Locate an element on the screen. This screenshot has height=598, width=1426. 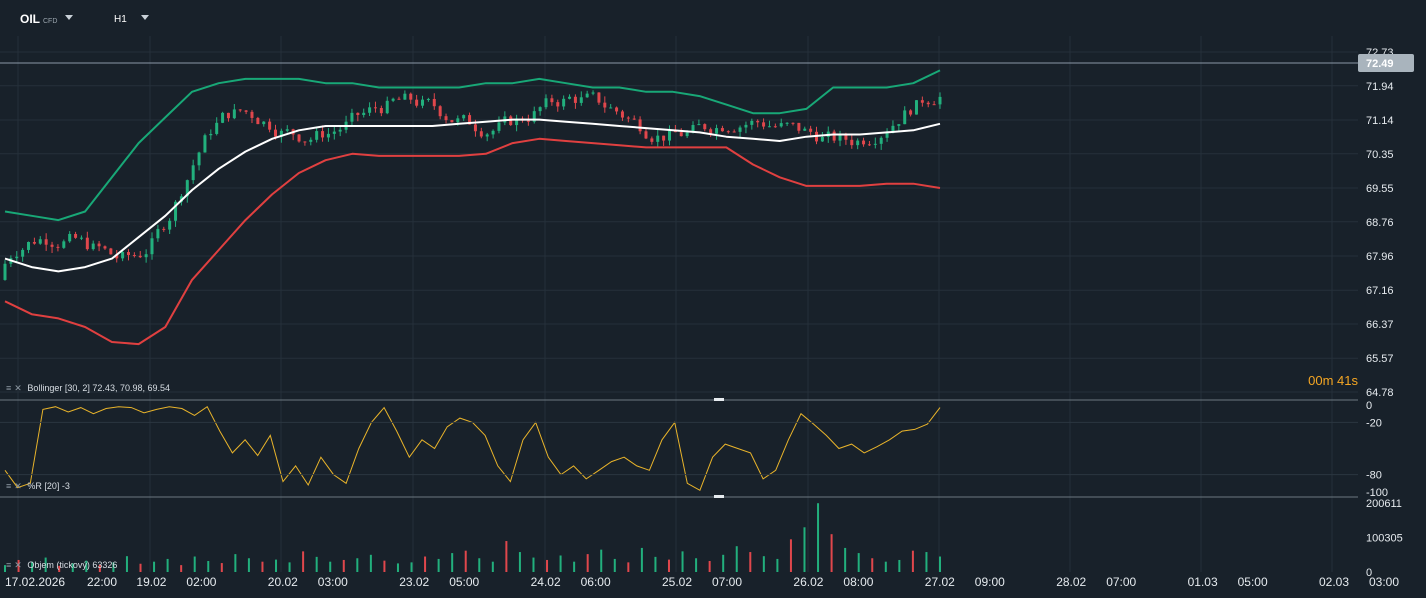
symbol-selector: OIL CFD is located at coordinates (38, 19).